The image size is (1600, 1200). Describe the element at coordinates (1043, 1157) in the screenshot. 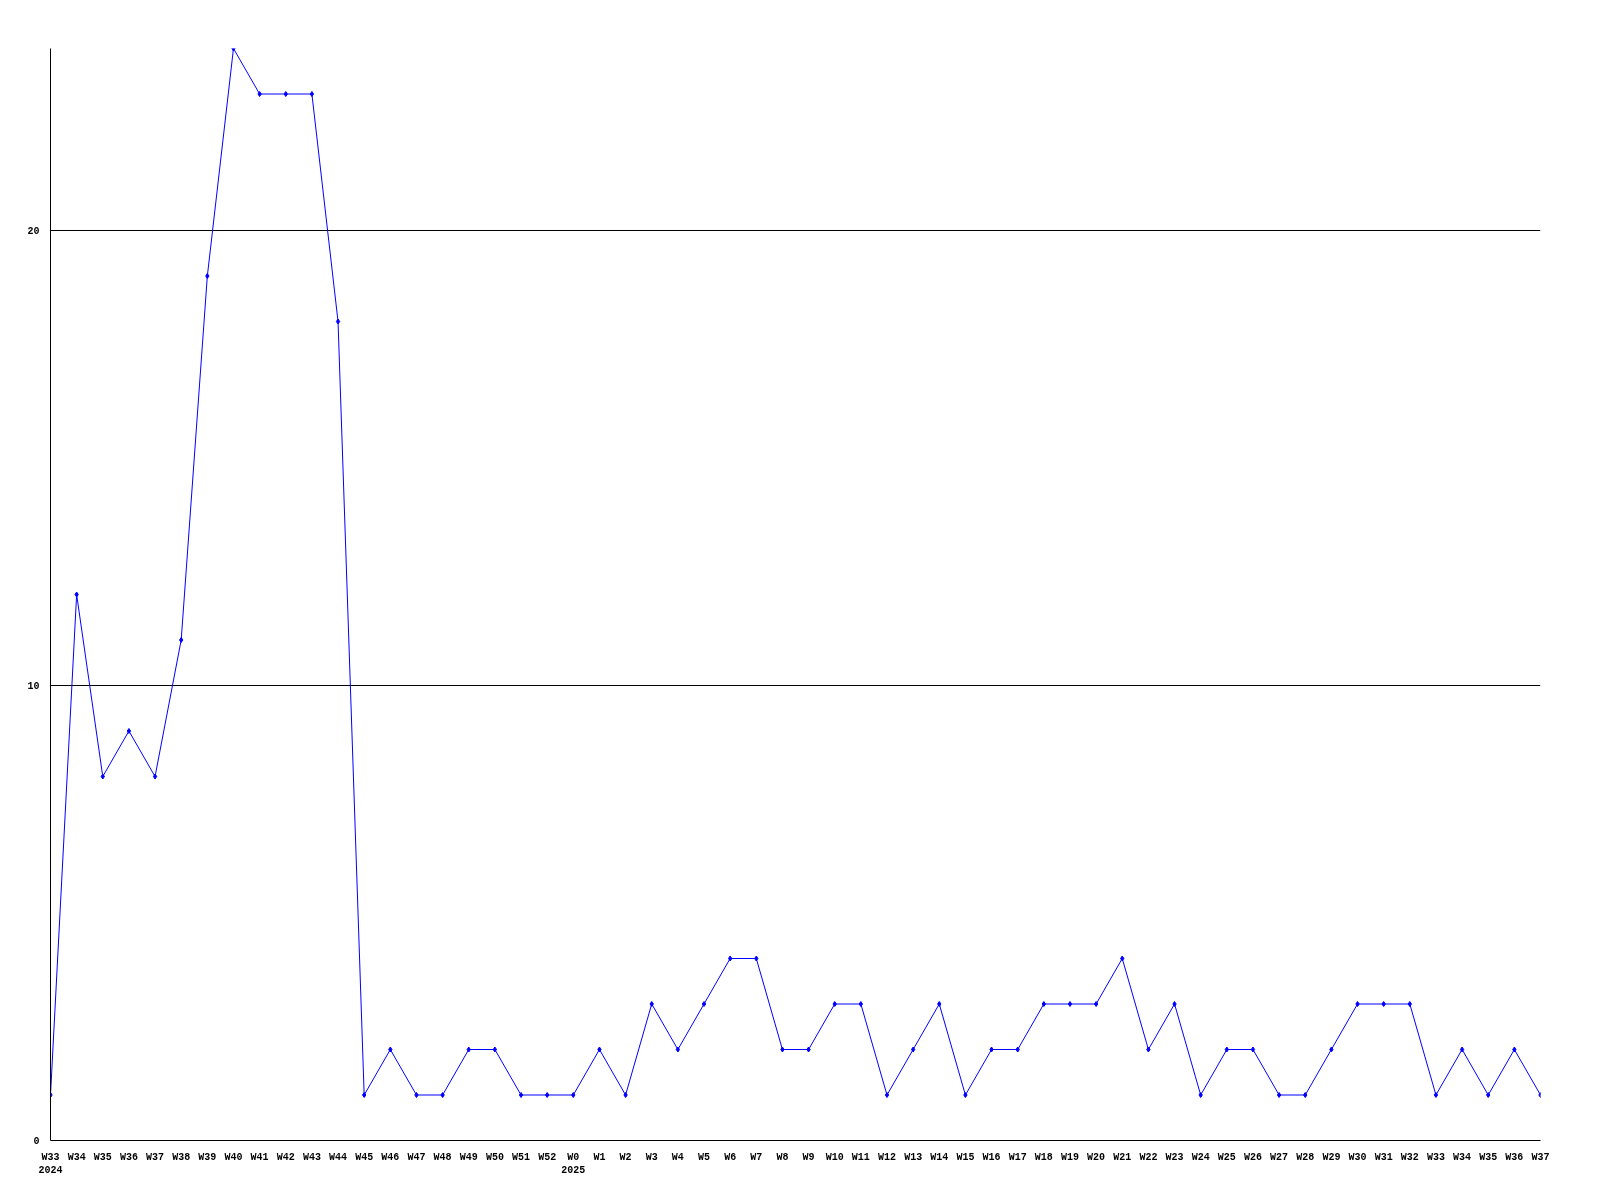

I see `x-tick-label: W18` at that location.